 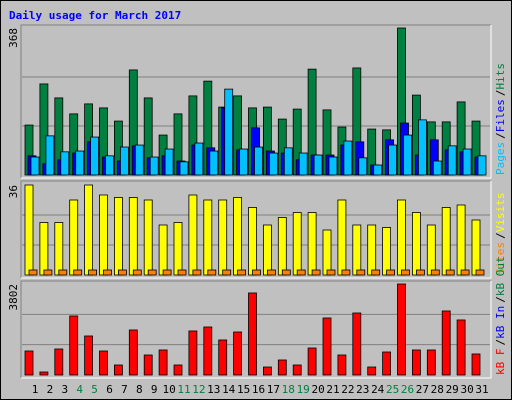 I want to click on legend-entry: kB In, so click(x=500, y=322).